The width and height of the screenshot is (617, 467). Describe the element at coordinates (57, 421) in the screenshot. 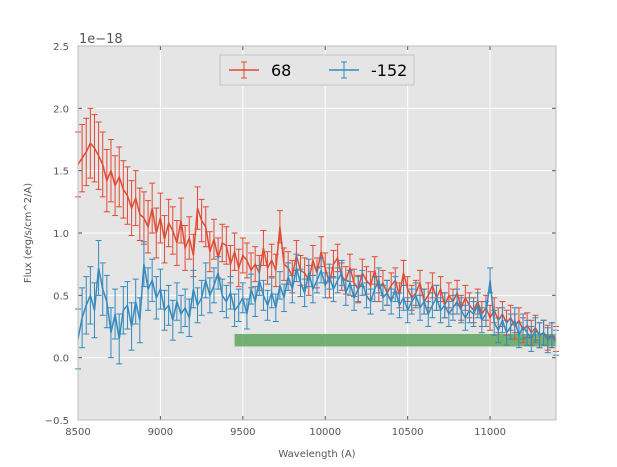

I see `y-tick-label: −0.5` at that location.